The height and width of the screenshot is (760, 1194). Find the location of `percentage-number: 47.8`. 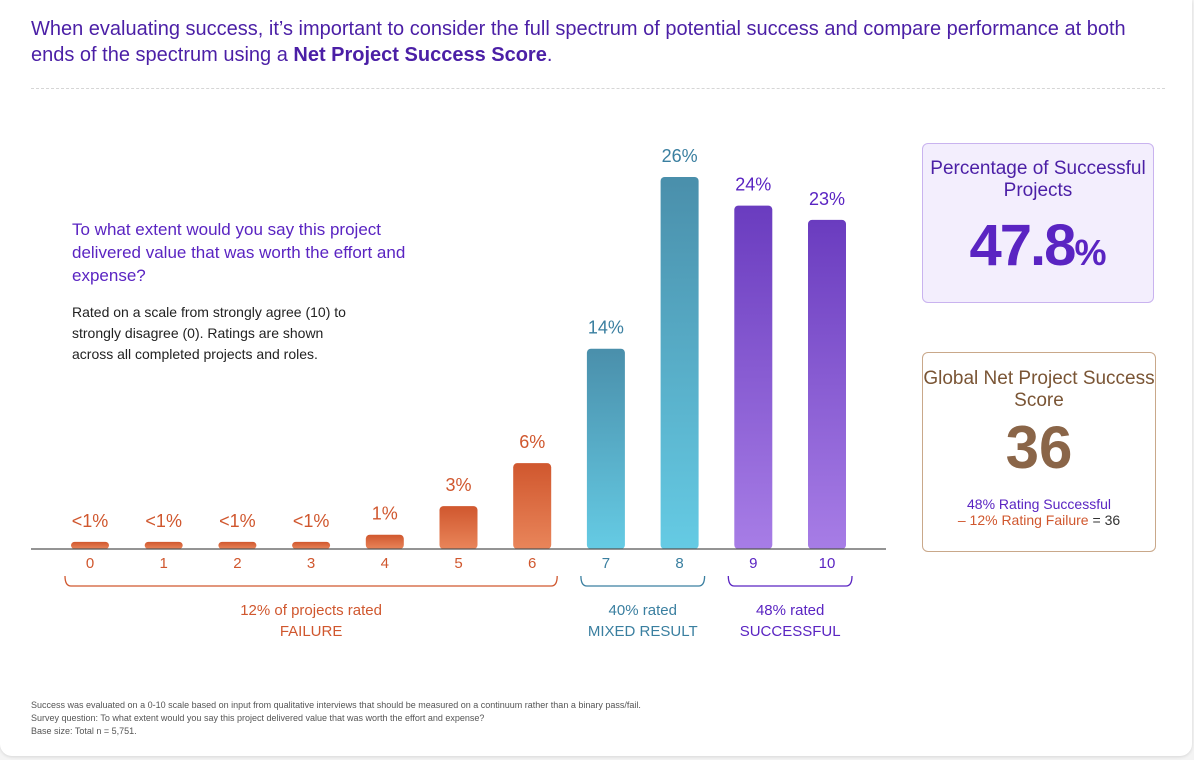

percentage-number: 47.8 is located at coordinates (1023, 245).